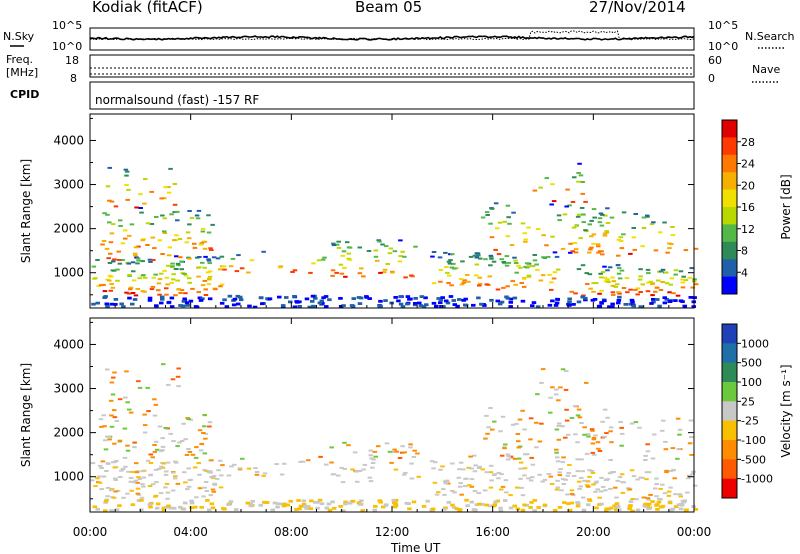  Describe the element at coordinates (67, 25) in the screenshot. I see `noise-left-tick-top: 10^5` at that location.